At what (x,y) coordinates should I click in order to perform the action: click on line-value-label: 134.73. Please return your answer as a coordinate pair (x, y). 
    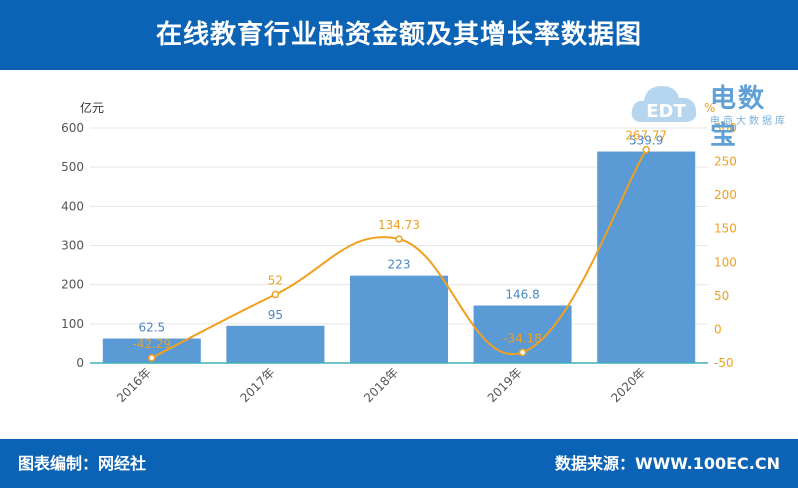
    Looking at the image, I should click on (399, 225).